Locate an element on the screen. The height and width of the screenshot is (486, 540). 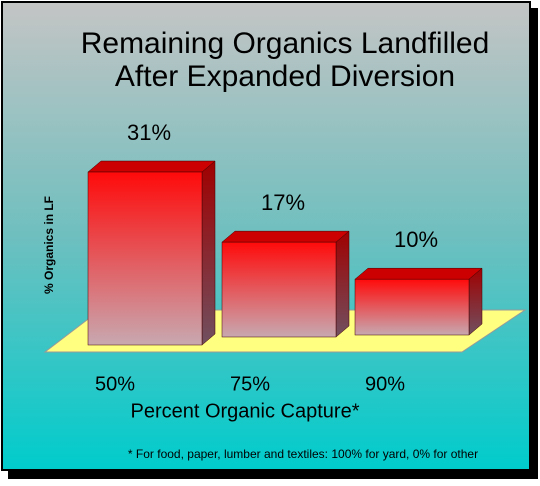
value-label: 17% is located at coordinates (283, 202).